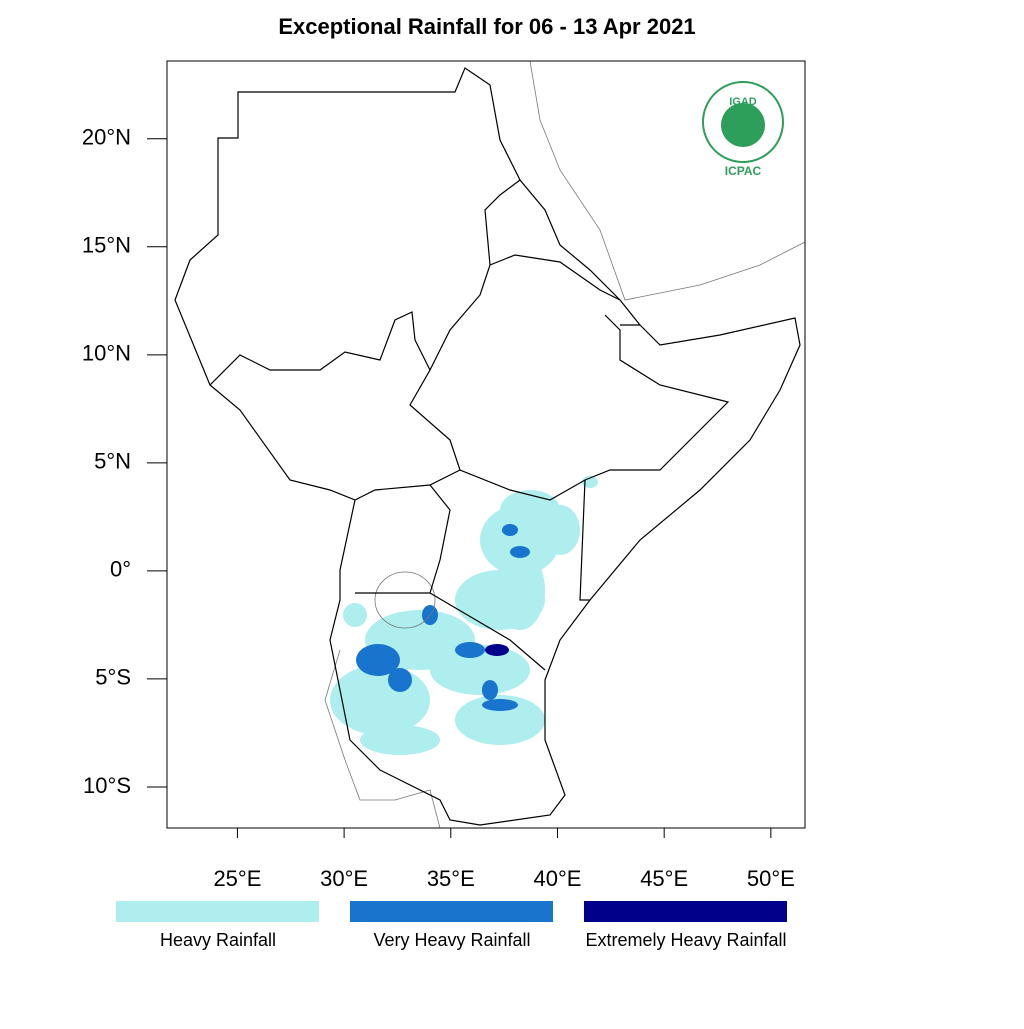  I want to click on lake-victoria, so click(405, 600).